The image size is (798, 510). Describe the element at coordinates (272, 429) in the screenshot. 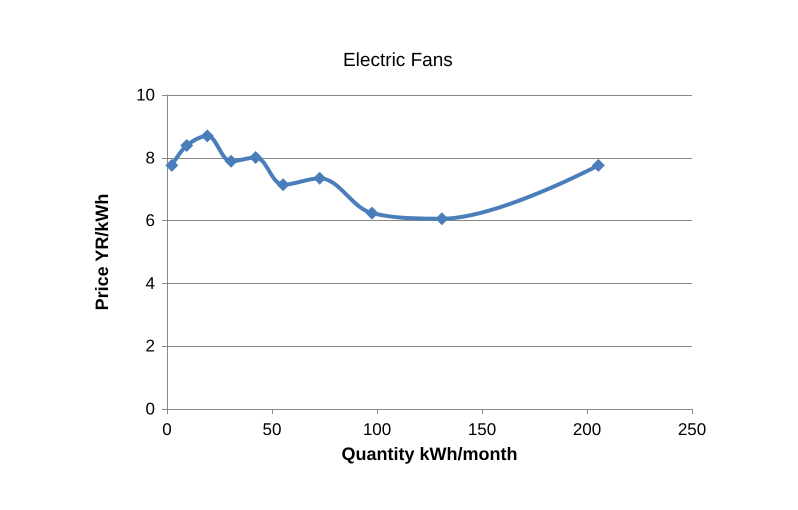

I see `x-tick-label: 50` at that location.